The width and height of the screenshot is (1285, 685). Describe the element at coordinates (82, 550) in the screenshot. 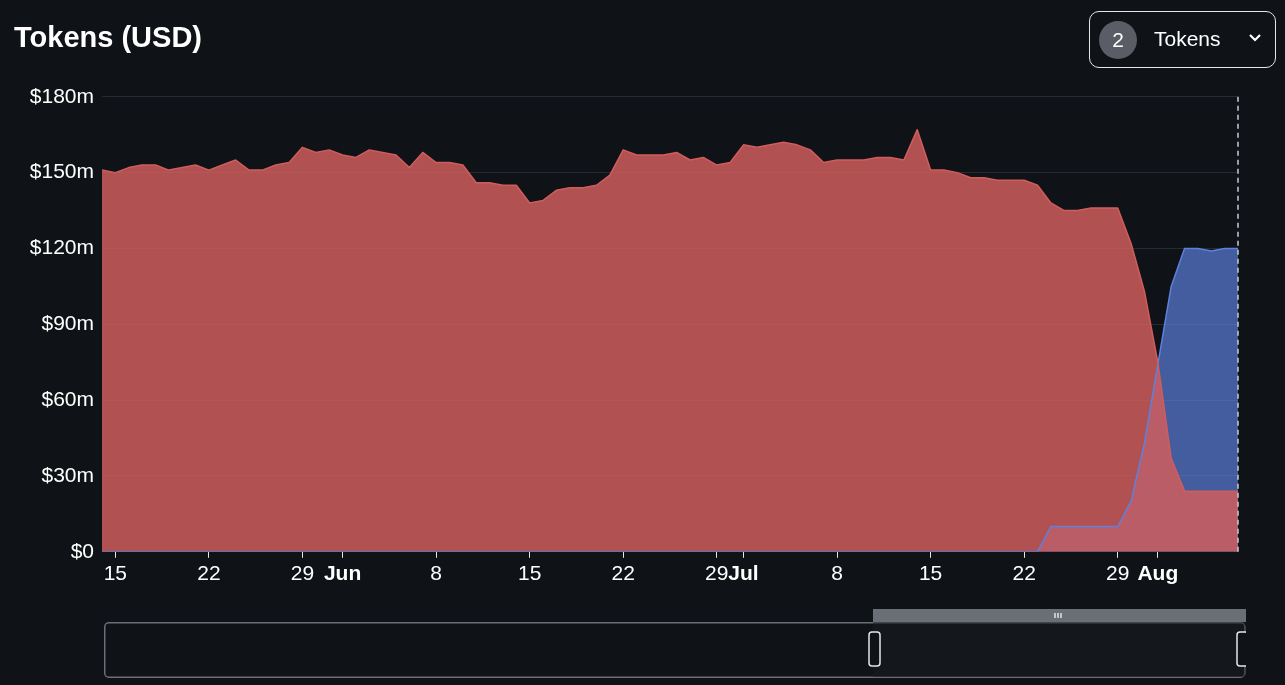

I see `y-tick-label: $0` at that location.